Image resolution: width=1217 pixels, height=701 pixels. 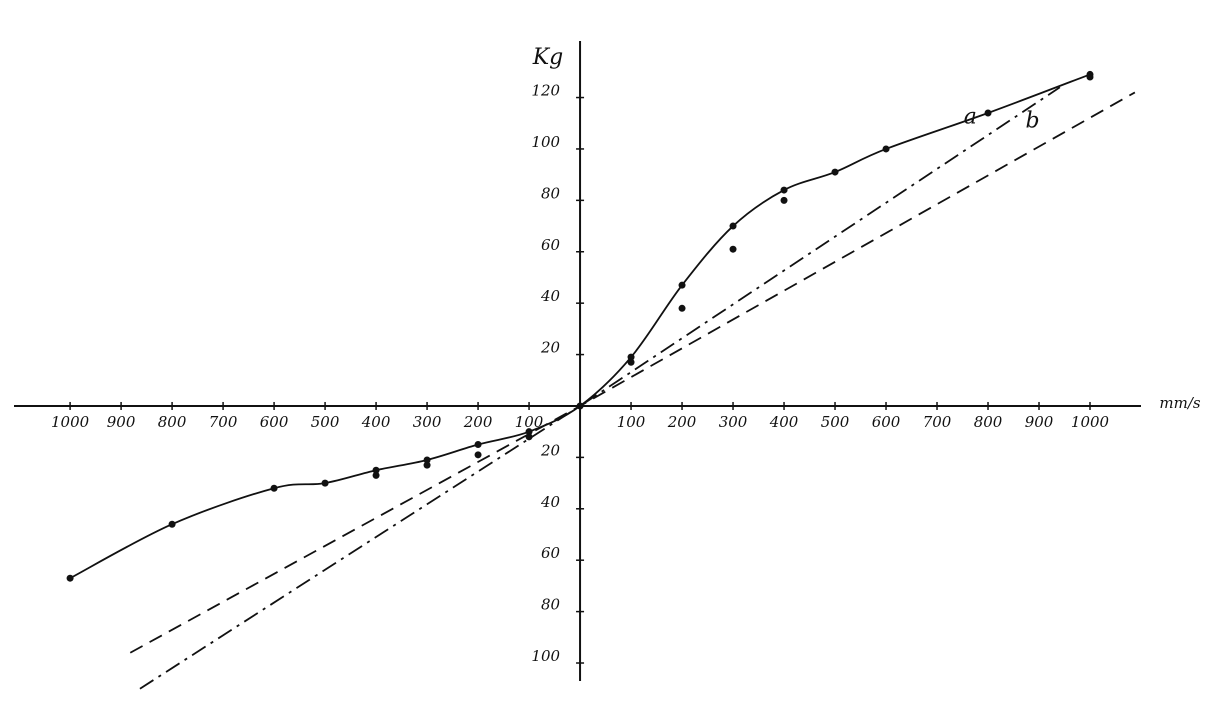 What do you see at coordinates (1180, 403) in the screenshot?
I see `x-axis-label: mm/s` at bounding box center [1180, 403].